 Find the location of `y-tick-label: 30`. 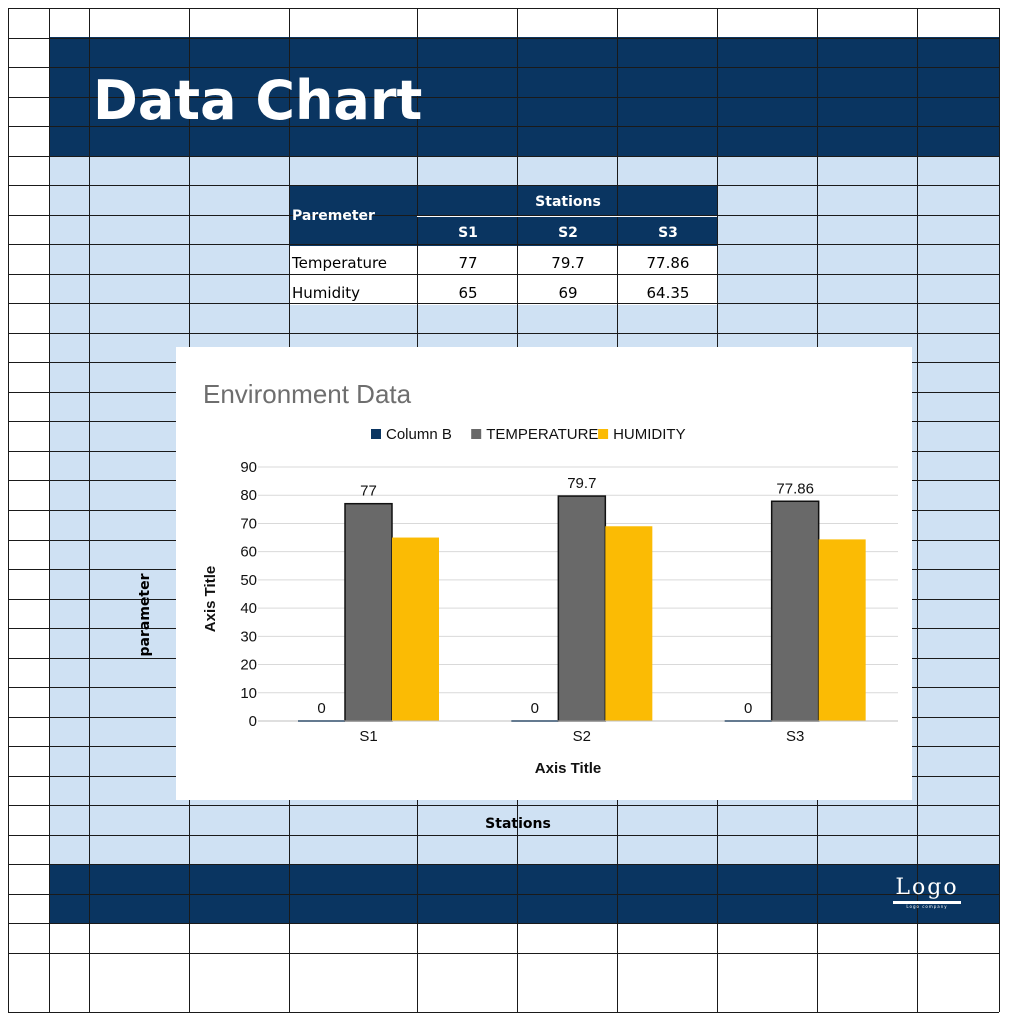

y-tick-label: 30 is located at coordinates (248, 636).